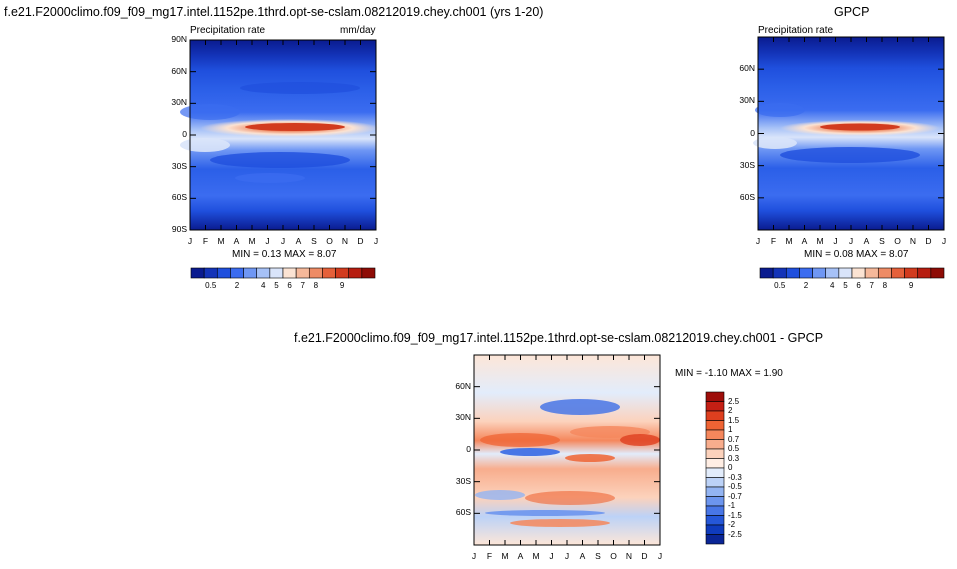 The width and height of the screenshot is (957, 569). Describe the element at coordinates (729, 373) in the screenshot. I see `diff-minmax: MIN = -1.10 MAX = 1.90` at that location.